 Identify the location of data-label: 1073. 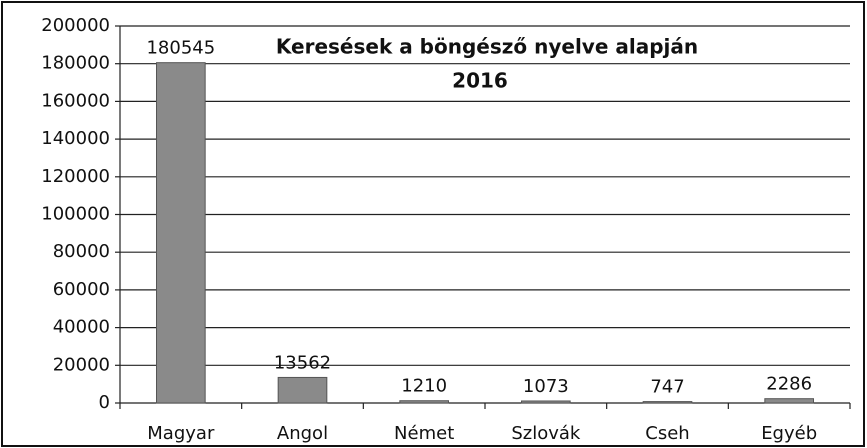
(546, 386).